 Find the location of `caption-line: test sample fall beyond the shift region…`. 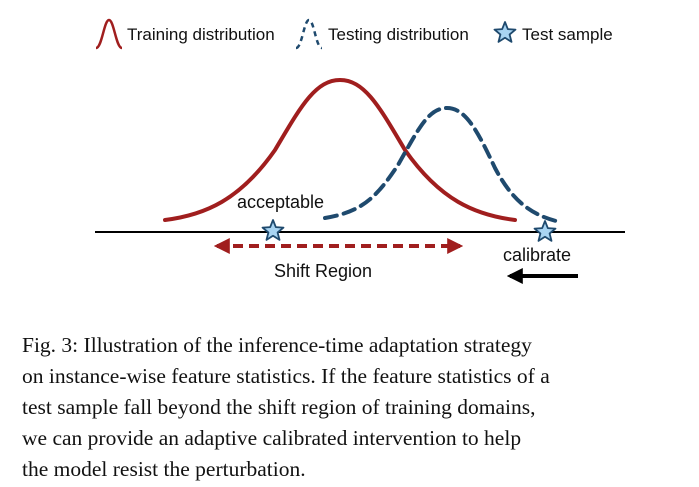

caption-line: test sample fall beyond the shift region… is located at coordinates (279, 407).